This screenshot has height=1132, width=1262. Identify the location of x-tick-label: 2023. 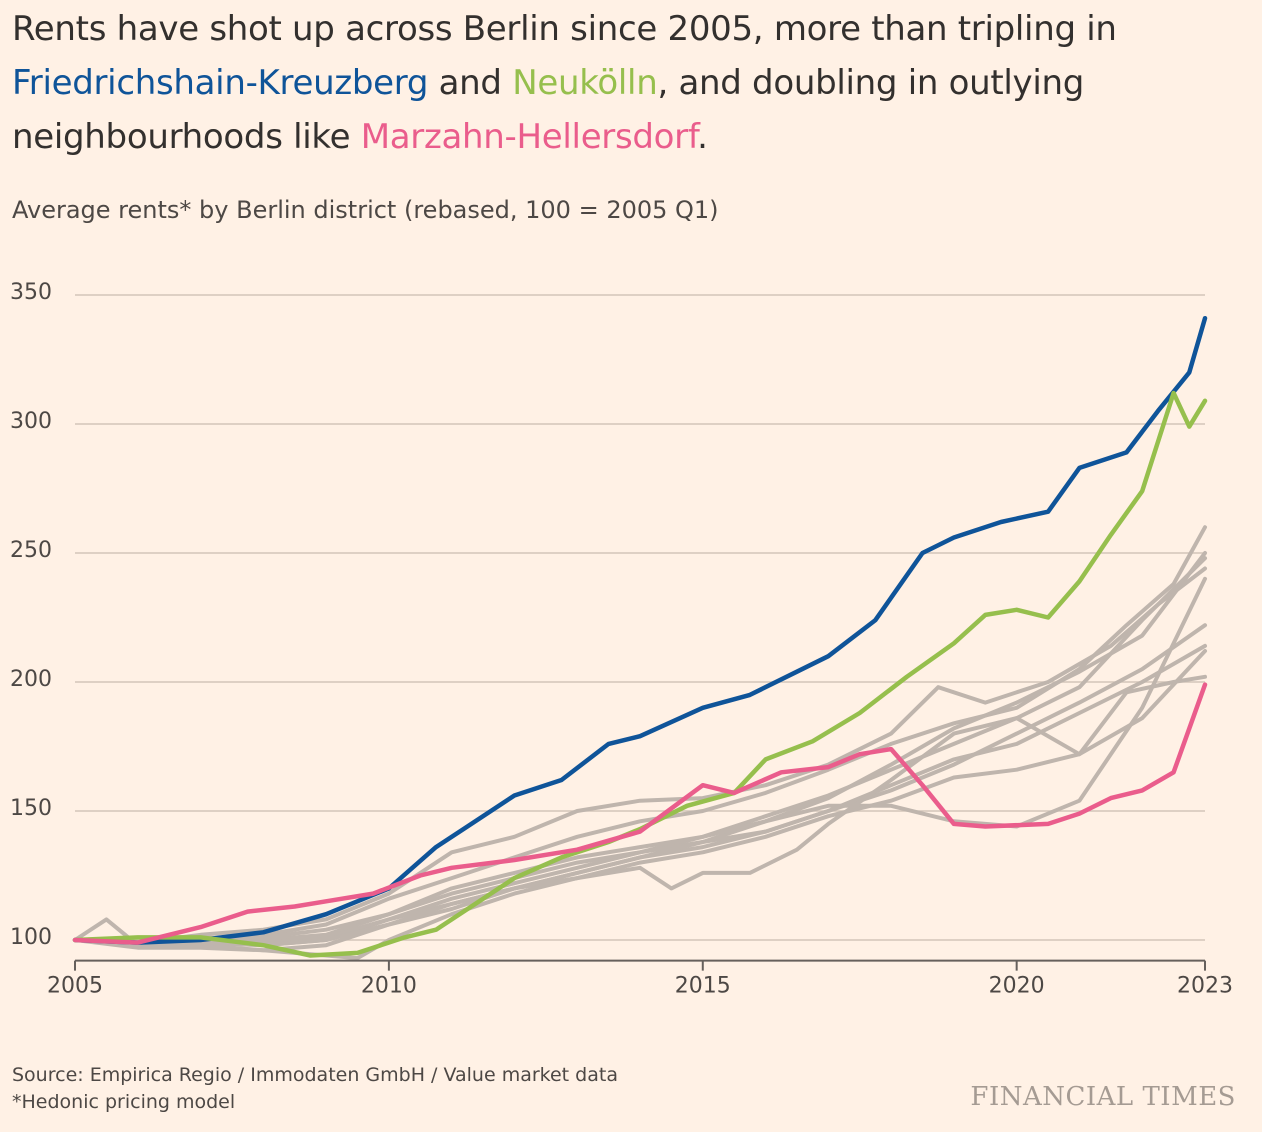
(1205, 986).